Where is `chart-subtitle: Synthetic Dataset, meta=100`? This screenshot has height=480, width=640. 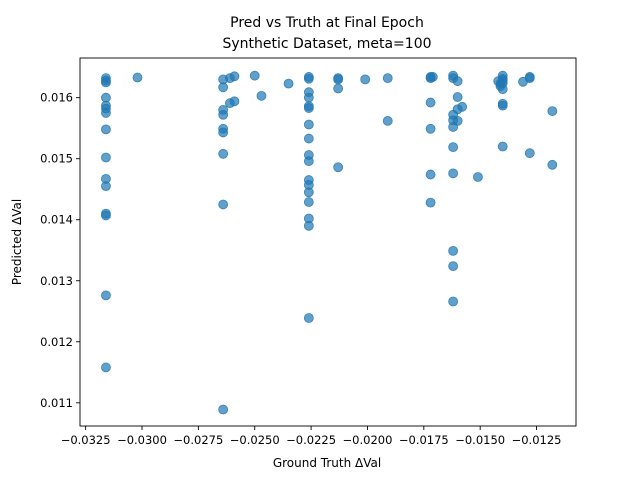 chart-subtitle: Synthetic Dataset, meta=100 is located at coordinates (326, 44).